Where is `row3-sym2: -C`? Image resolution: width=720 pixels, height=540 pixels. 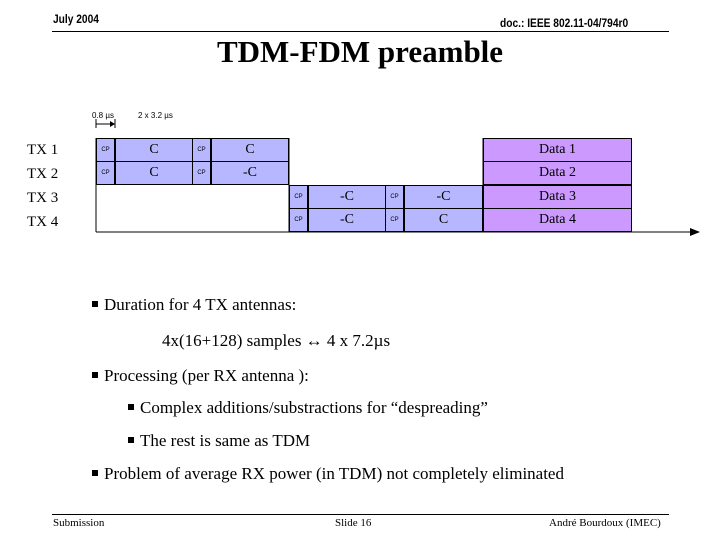 row3-sym2: -C is located at coordinates (443, 197).